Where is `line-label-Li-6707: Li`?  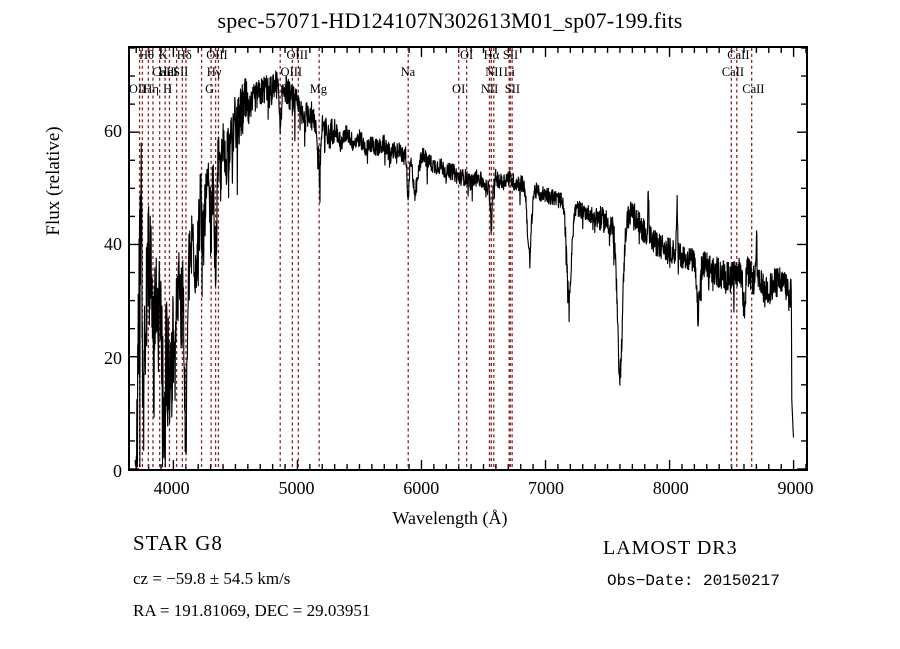 line-label-Li-6707: Li is located at coordinates (509, 72).